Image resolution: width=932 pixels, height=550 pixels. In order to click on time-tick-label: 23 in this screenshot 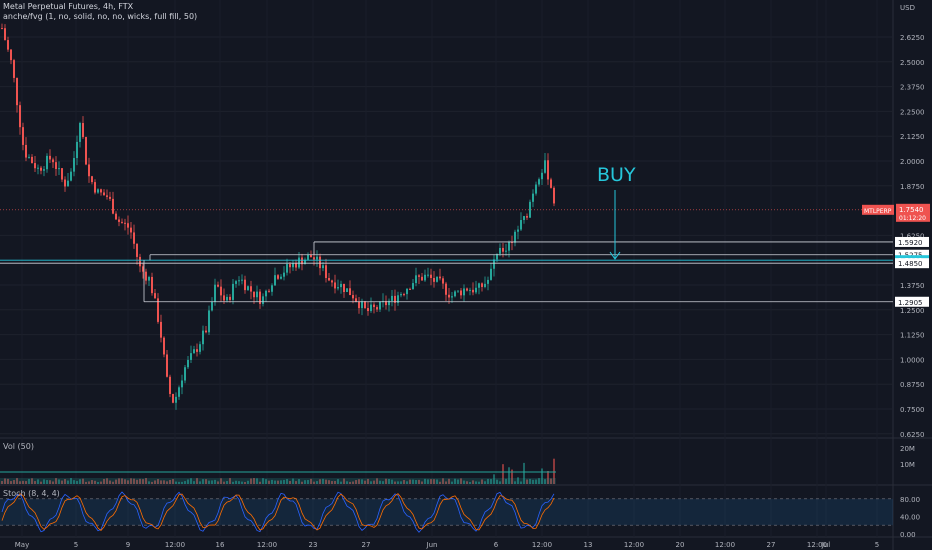, I will do `click(313, 545)`.